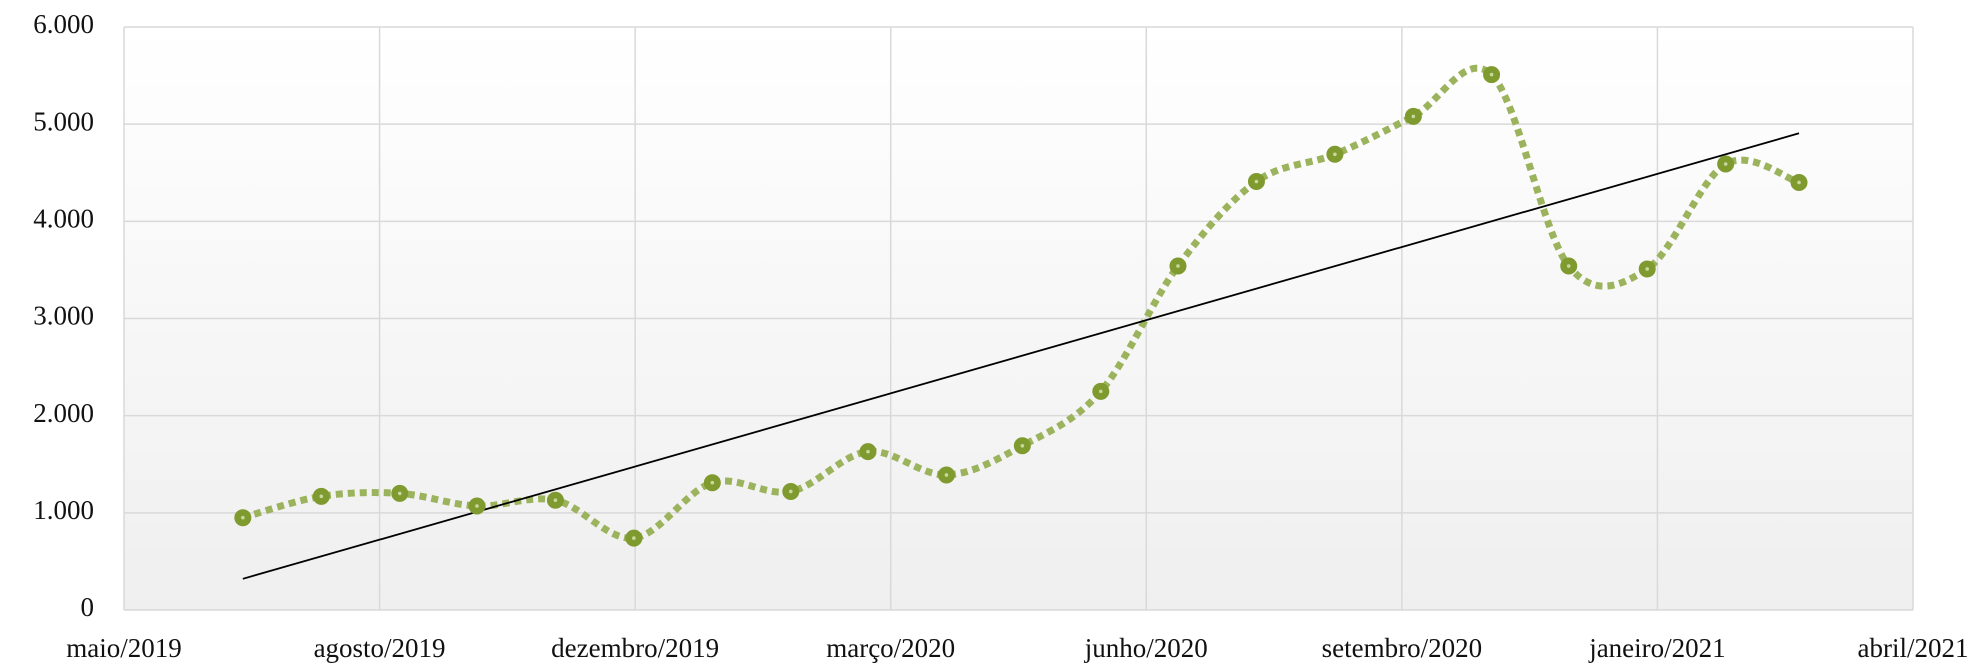 The image size is (1985, 667). Describe the element at coordinates (63, 510) in the screenshot. I see `y-tick-label: 1.000` at that location.